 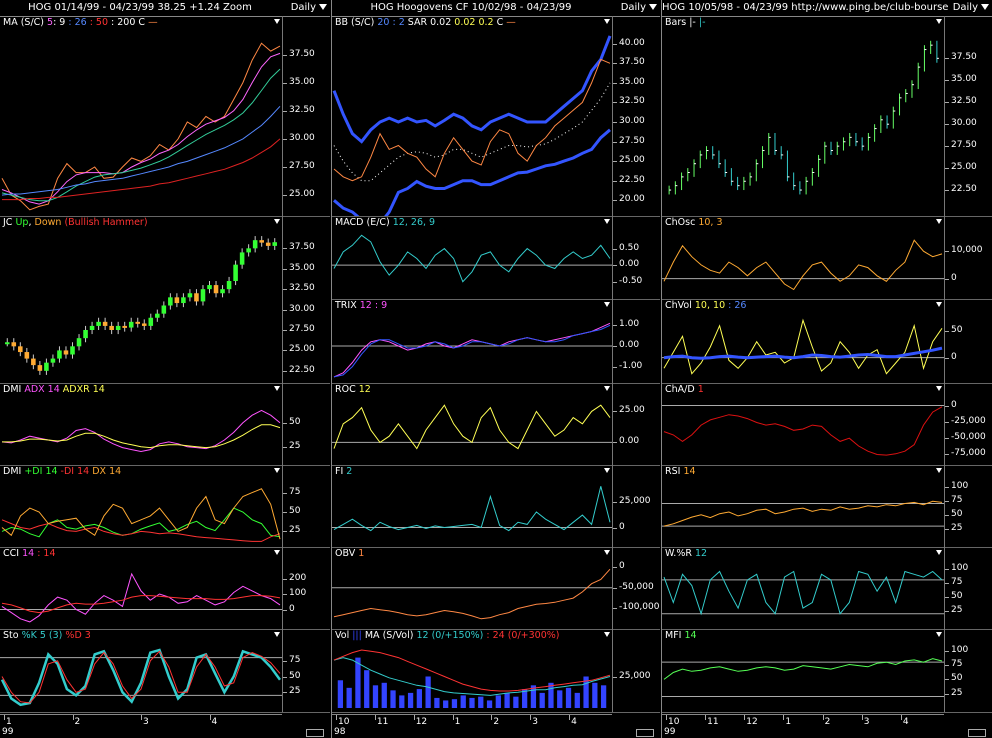 I want to click on window-divider, so click(x=661, y=369).